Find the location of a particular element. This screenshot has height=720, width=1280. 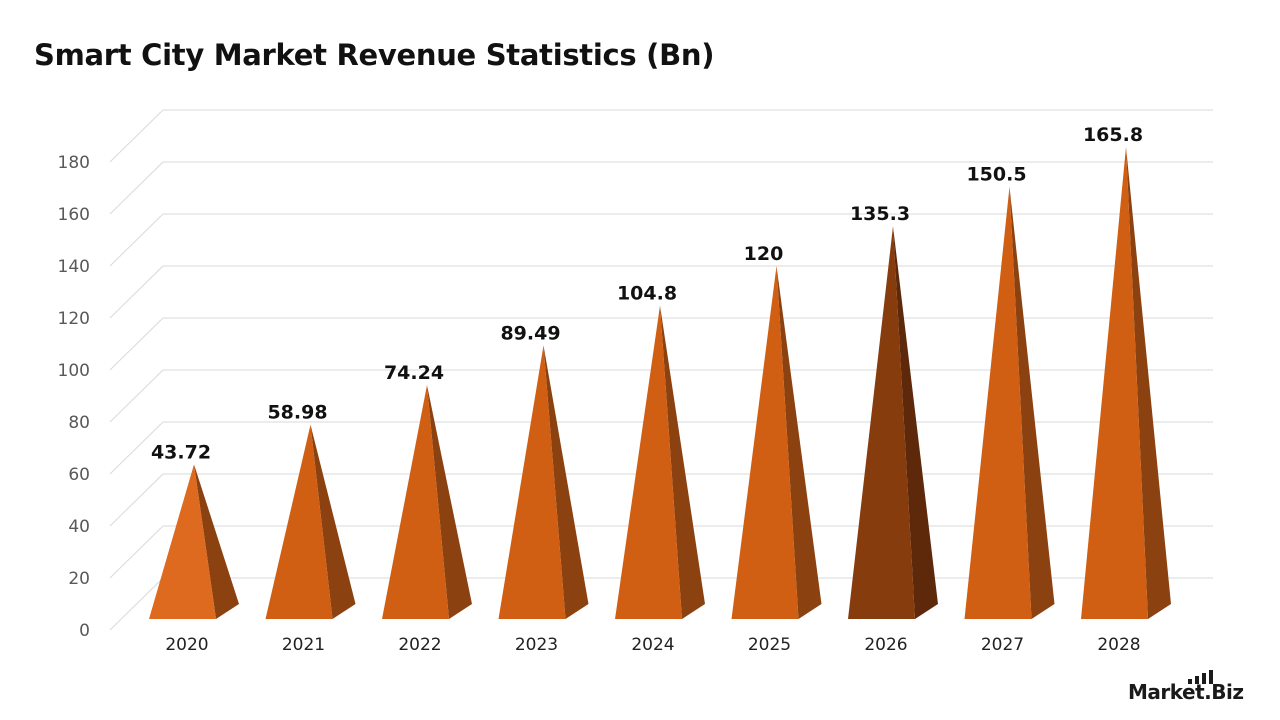

pyramid-bar-2026 is located at coordinates (893, 422).